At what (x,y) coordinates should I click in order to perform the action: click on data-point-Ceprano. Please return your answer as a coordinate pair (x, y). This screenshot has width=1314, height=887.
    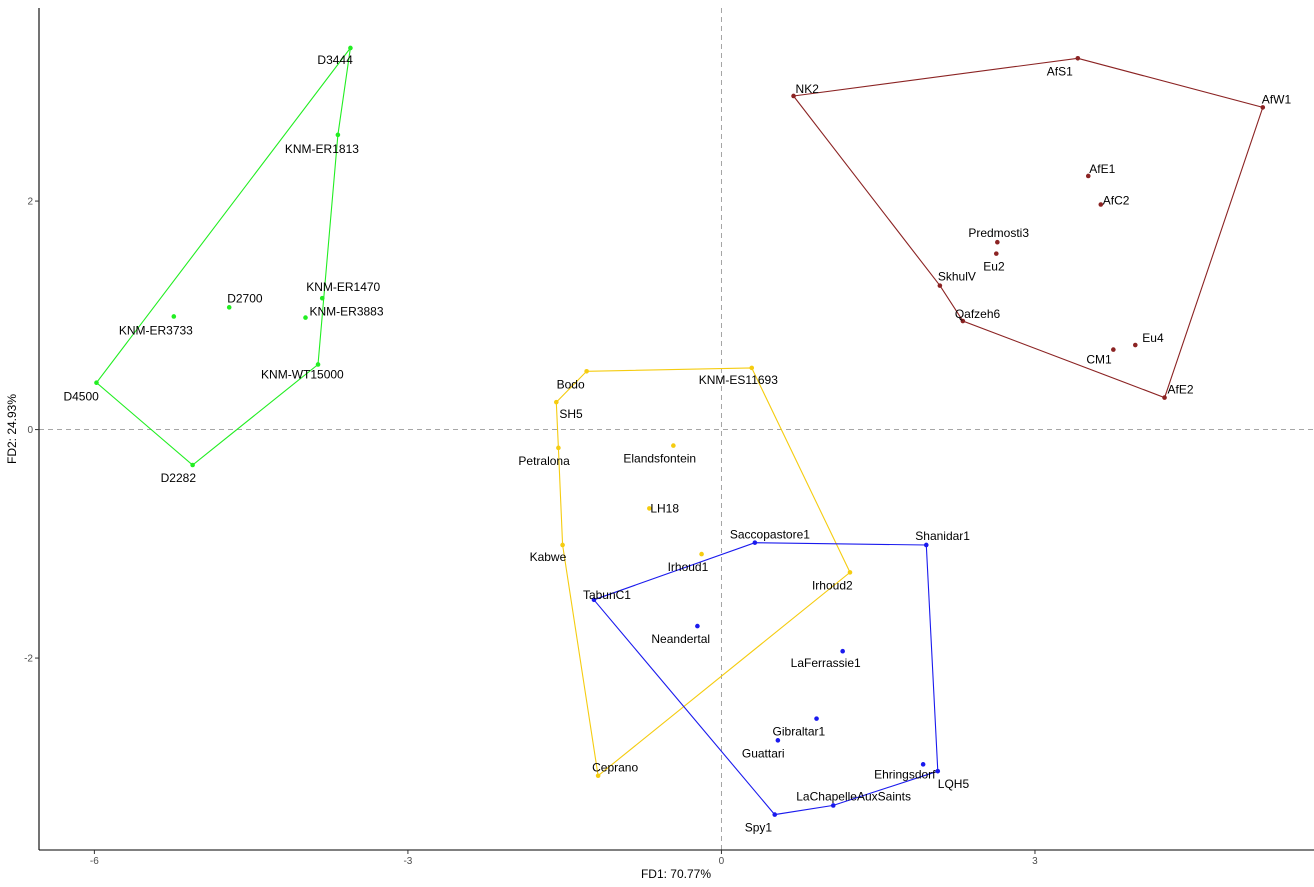
    Looking at the image, I should click on (598, 776).